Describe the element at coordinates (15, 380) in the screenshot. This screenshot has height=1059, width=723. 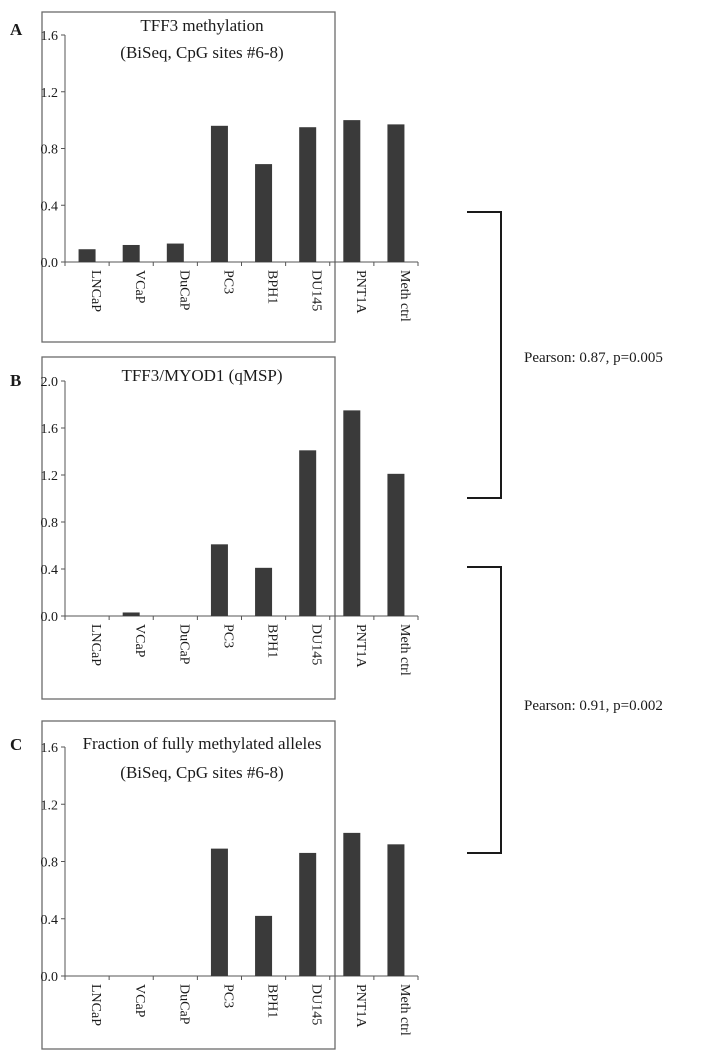
I see `panel-label: B` at that location.